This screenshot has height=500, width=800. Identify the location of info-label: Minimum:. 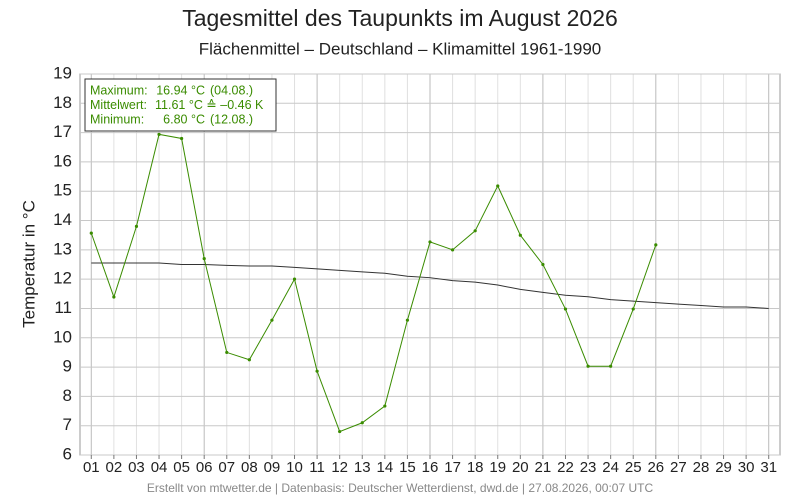
(117, 119).